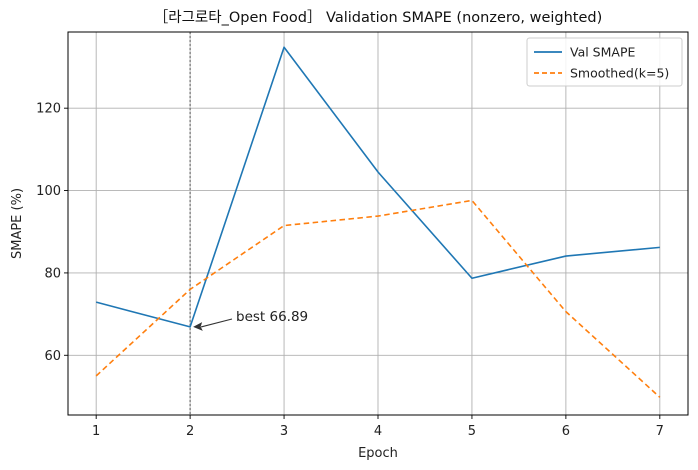 This screenshot has width=698, height=470. Describe the element at coordinates (566, 431) in the screenshot. I see `x-tick-label: 6` at that location.